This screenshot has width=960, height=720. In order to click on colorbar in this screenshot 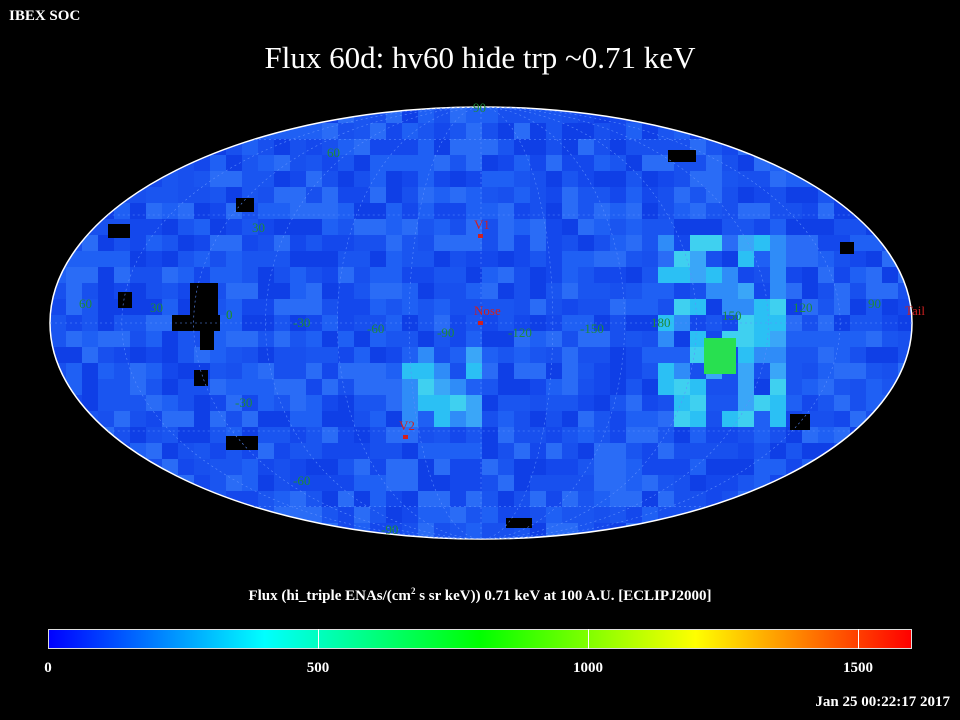, I will do `click(480, 639)`.